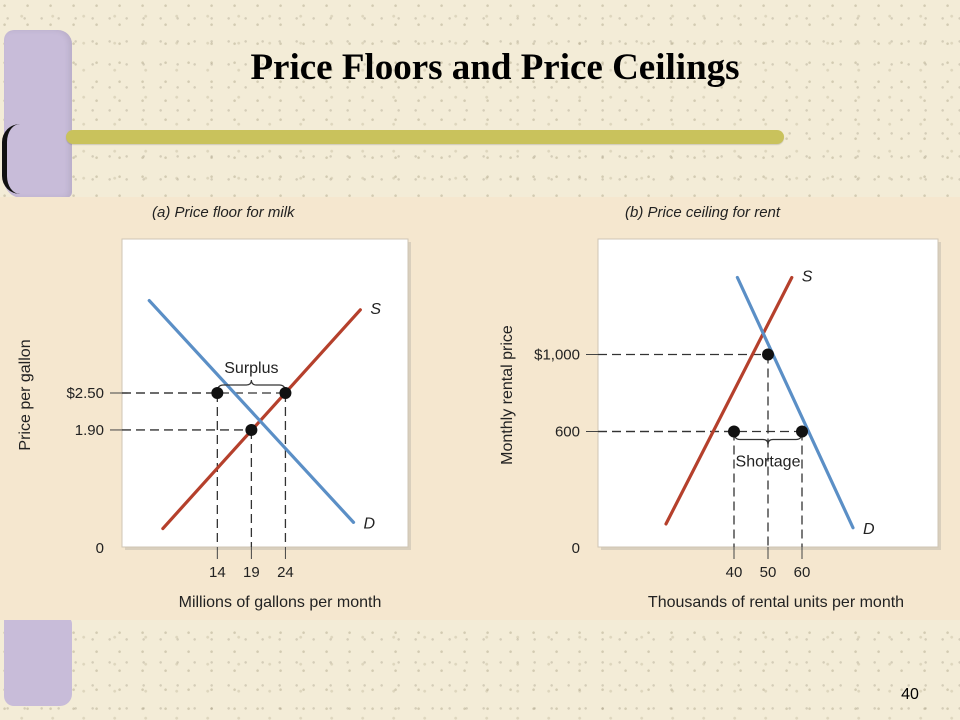 Image resolution: width=960 pixels, height=720 pixels. What do you see at coordinates (495, 67) in the screenshot?
I see `slide-title: Price Floors and Price Ceilings` at bounding box center [495, 67].